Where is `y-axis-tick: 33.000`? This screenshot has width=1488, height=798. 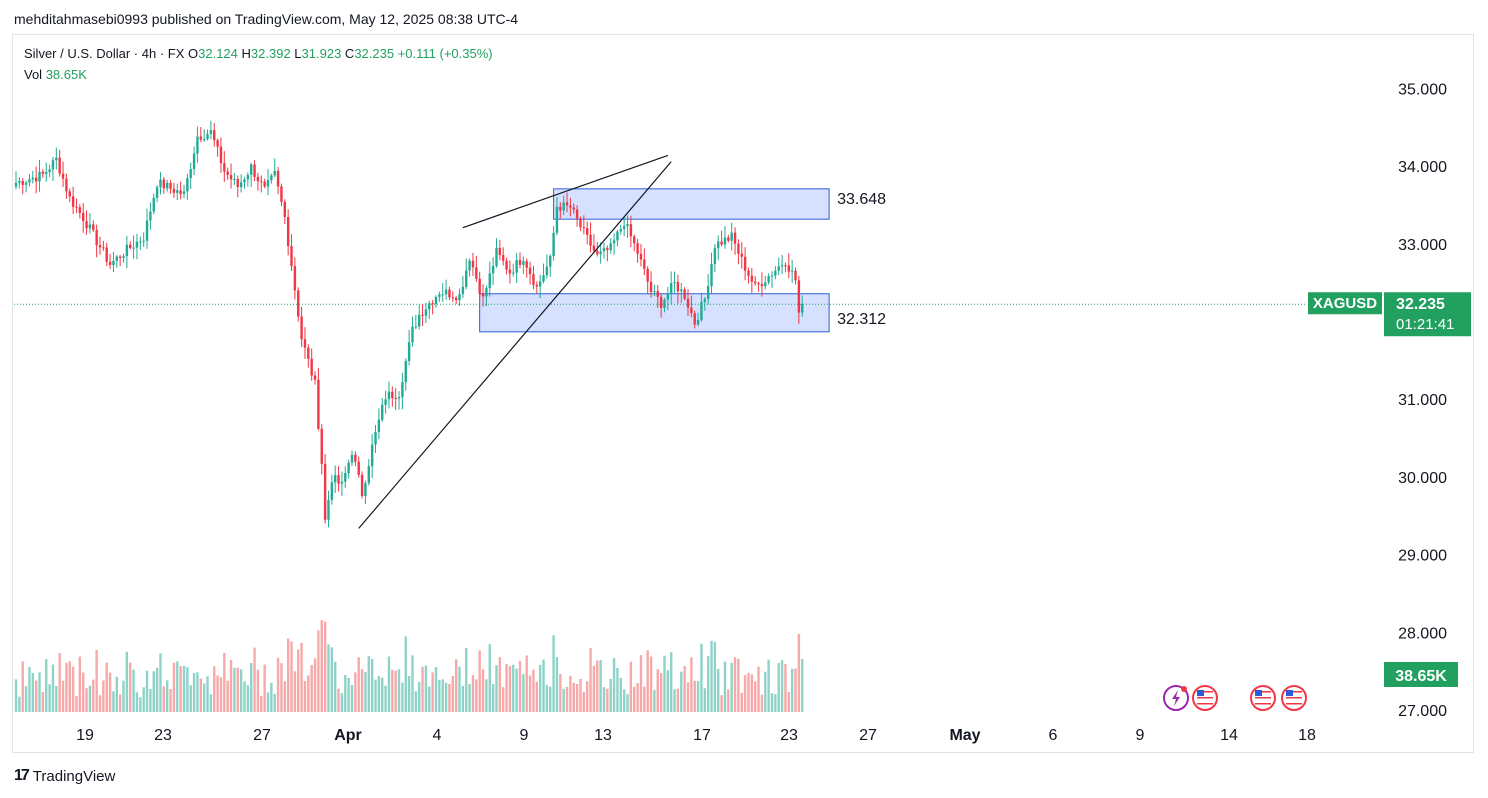
y-axis-tick: 33.000 is located at coordinates (1422, 245).